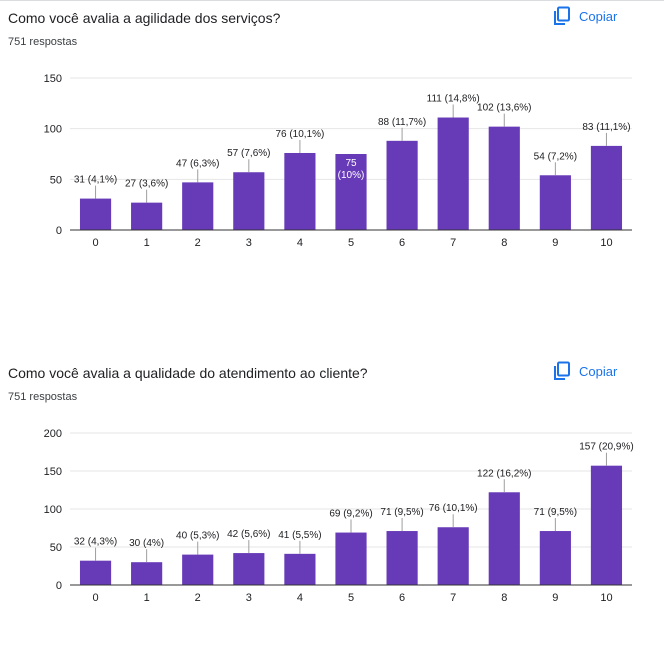  What do you see at coordinates (606, 127) in the screenshot?
I see `data-label: 83 (11,1%)` at bounding box center [606, 127].